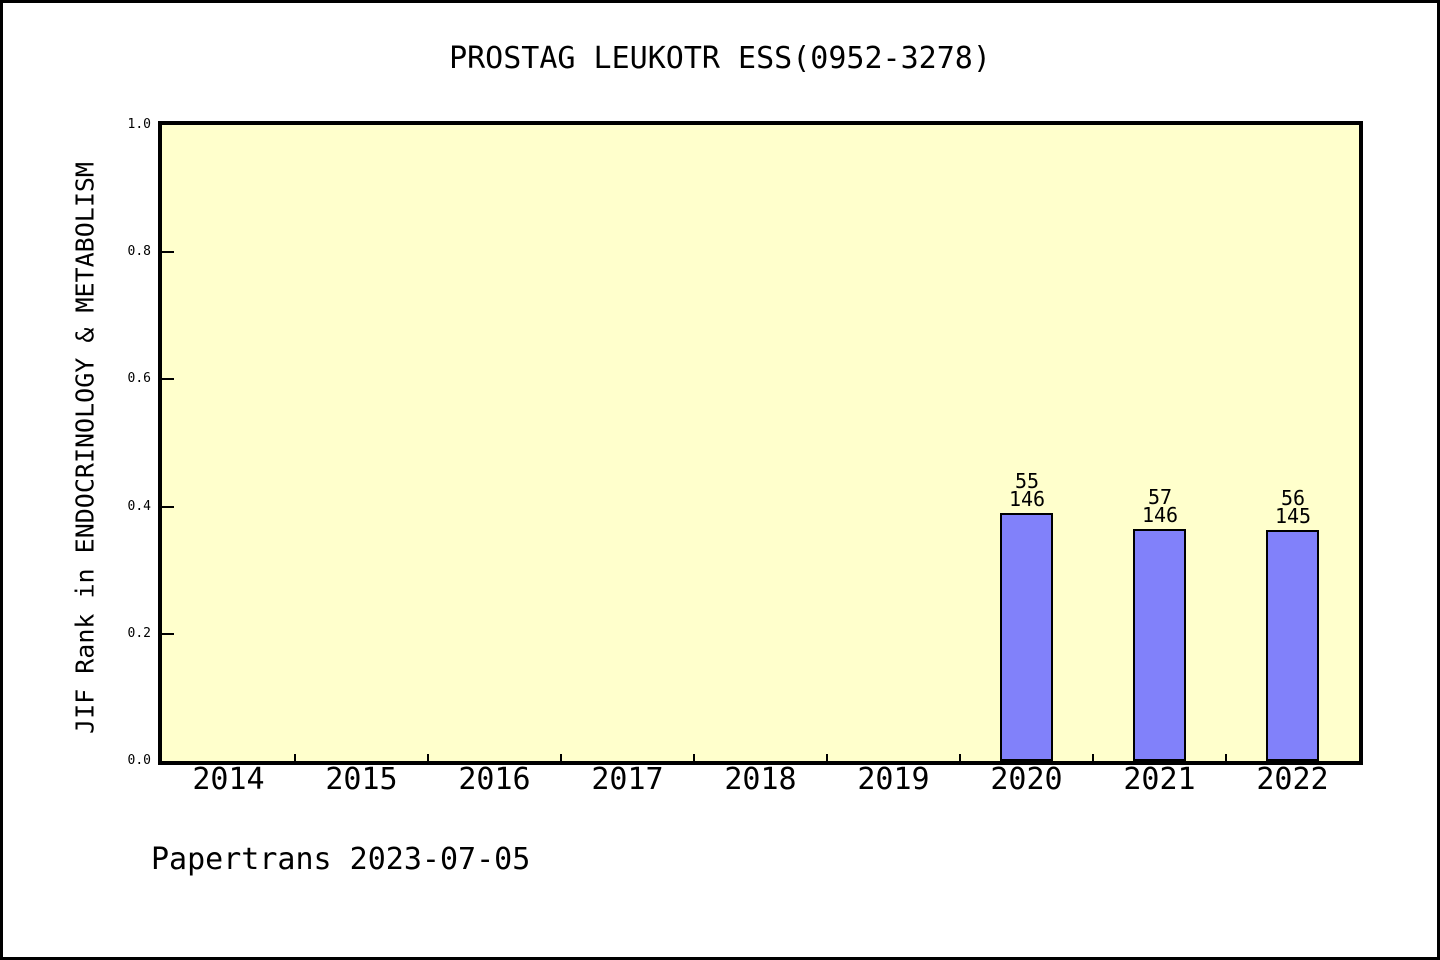 The height and width of the screenshot is (960, 1440). I want to click on chart-title: PROSTAG LEUKOTR ESS(0952-3278), so click(720, 58).